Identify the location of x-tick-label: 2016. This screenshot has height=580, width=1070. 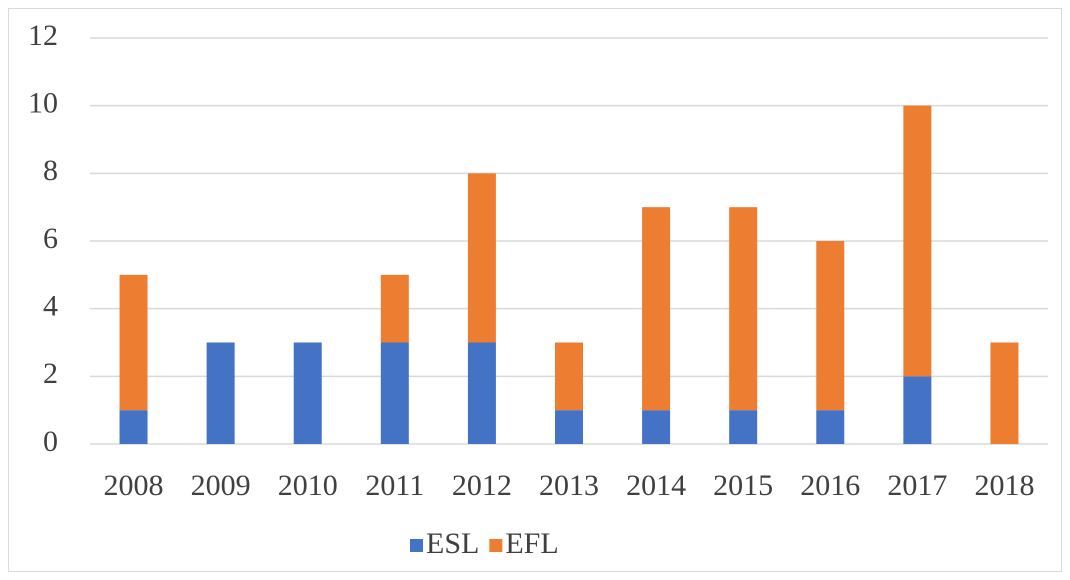
(830, 485).